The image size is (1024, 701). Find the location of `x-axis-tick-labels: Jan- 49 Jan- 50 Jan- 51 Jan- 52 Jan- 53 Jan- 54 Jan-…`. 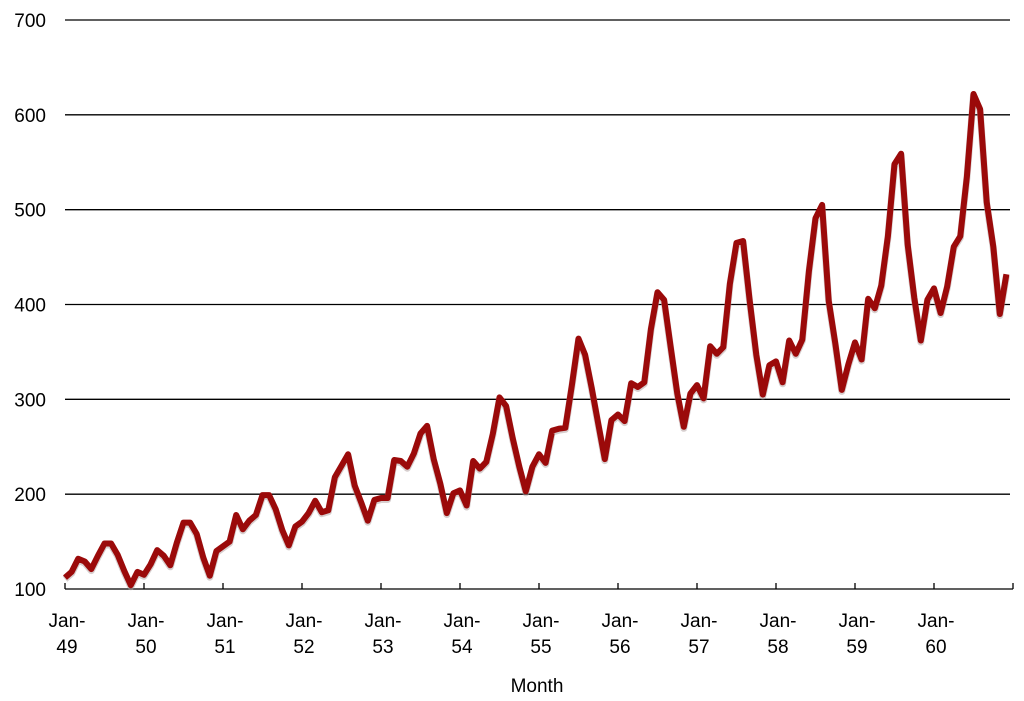

x-axis-tick-labels: Jan- 49 Jan- 50 Jan- 51 Jan- 52 Jan- 53 Jan- 54 Jan-… is located at coordinates (502, 634).